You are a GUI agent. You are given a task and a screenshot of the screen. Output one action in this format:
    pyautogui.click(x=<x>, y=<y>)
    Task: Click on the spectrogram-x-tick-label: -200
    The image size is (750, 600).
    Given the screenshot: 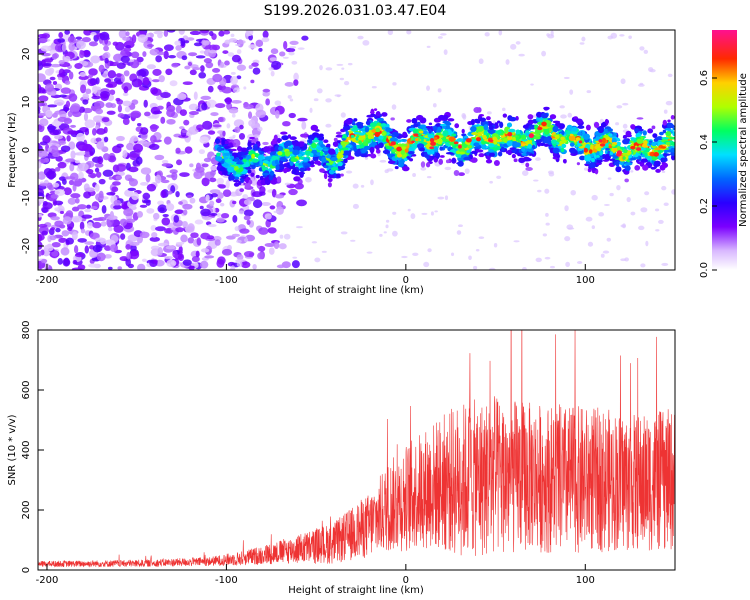 What is the action you would take?
    pyautogui.click(x=47, y=280)
    